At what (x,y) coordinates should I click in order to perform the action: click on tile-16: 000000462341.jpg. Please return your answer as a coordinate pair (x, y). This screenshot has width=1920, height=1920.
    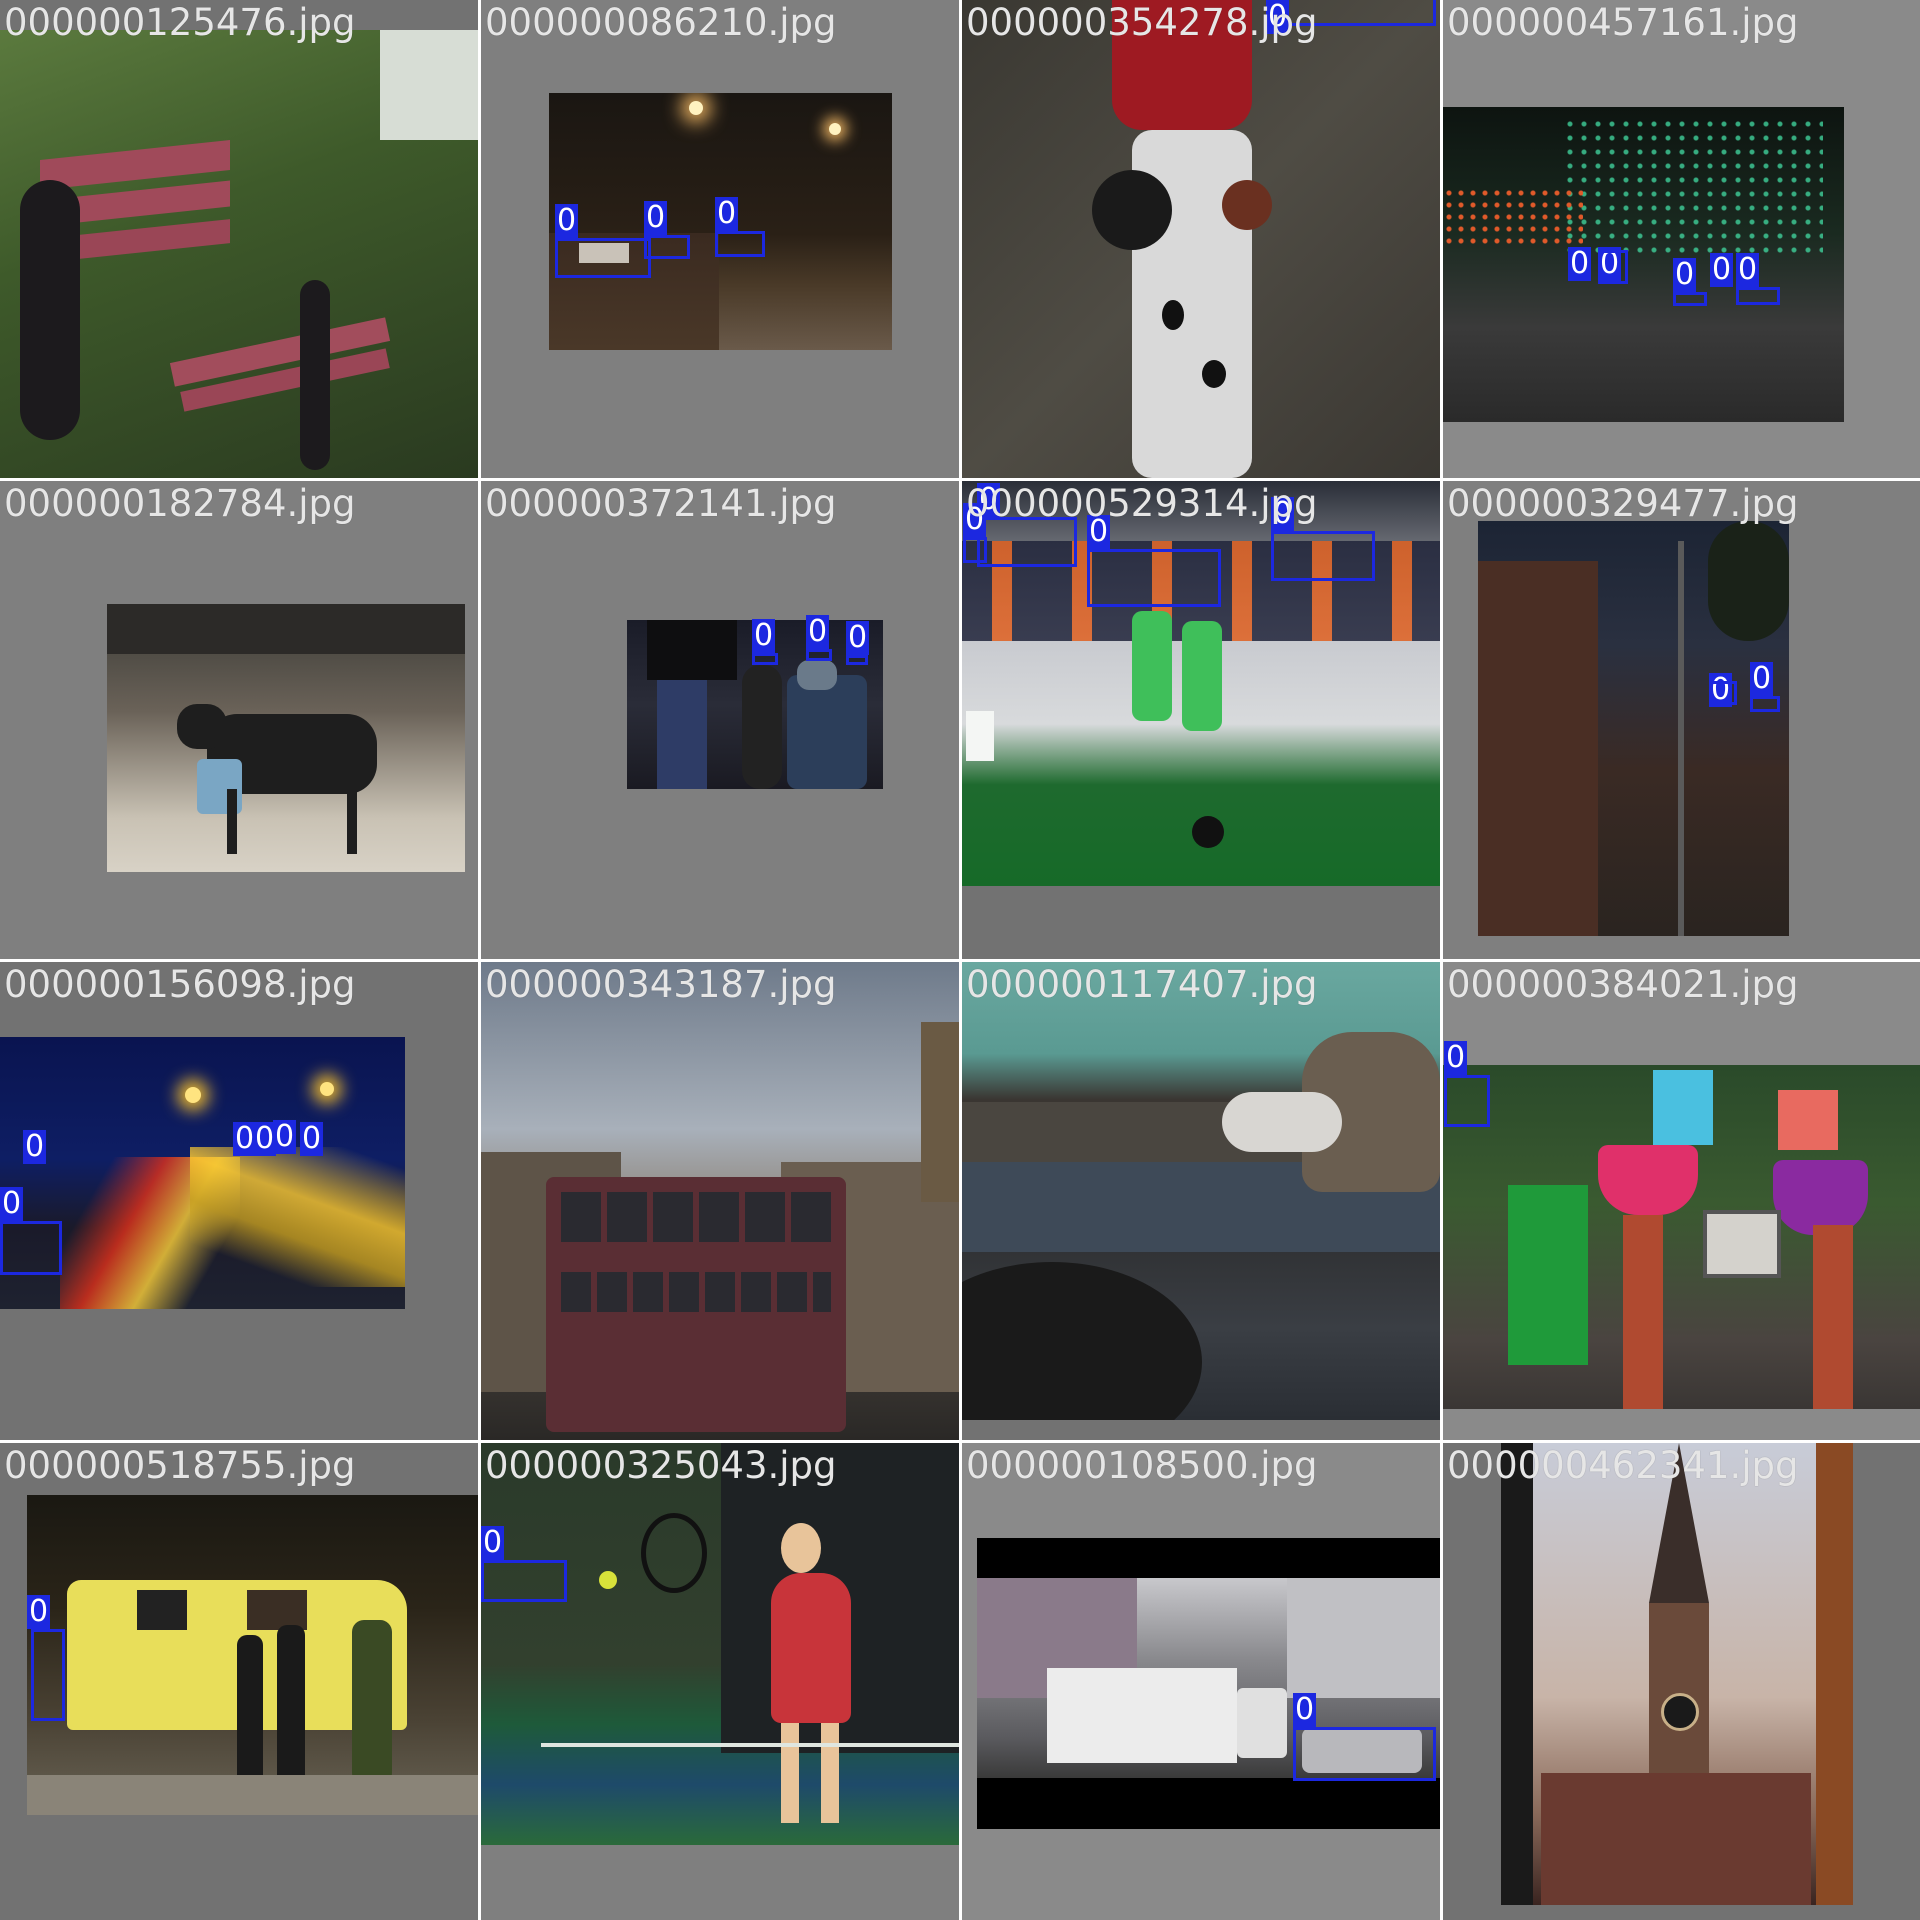
    Looking at the image, I should click on (1681, 1681).